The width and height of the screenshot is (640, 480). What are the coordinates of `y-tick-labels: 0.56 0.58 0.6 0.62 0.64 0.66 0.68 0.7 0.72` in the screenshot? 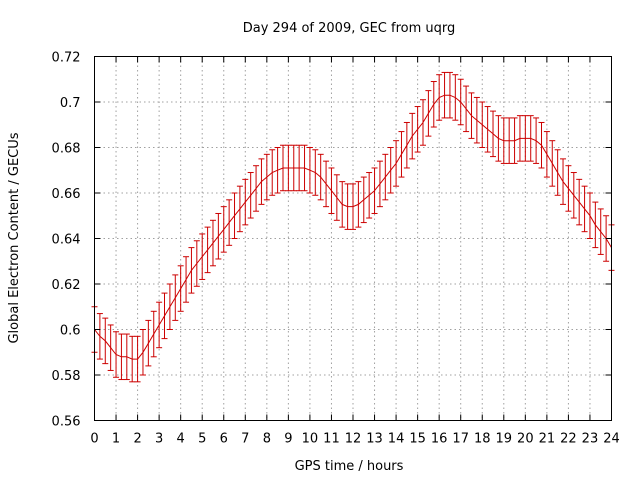 It's located at (66, 240).